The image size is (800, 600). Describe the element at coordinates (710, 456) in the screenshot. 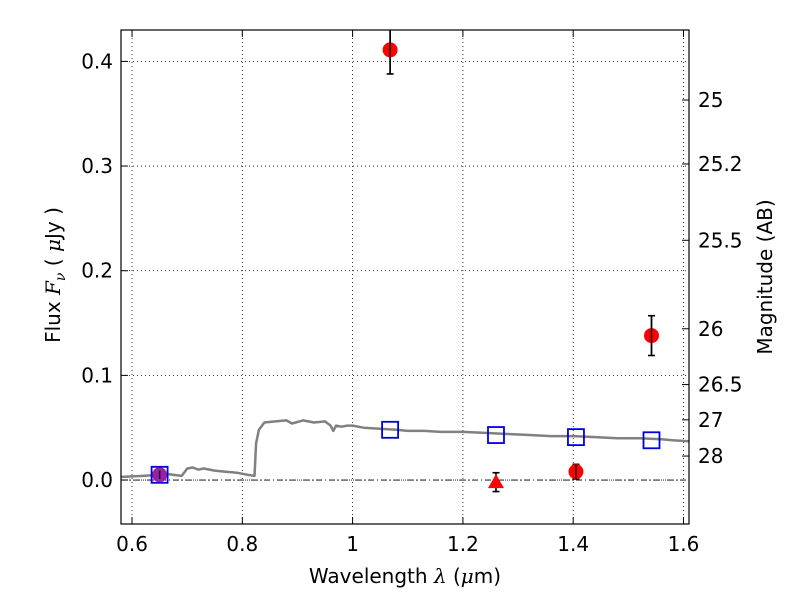

I see `y2-tick-label: 28` at that location.